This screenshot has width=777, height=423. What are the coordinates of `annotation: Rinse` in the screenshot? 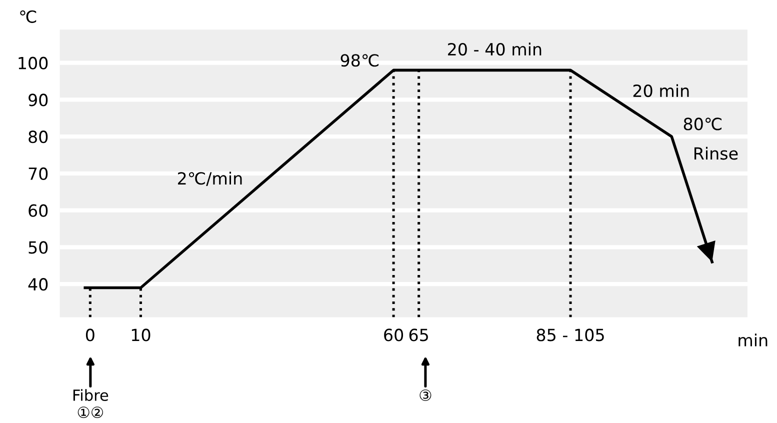 It's located at (716, 153).